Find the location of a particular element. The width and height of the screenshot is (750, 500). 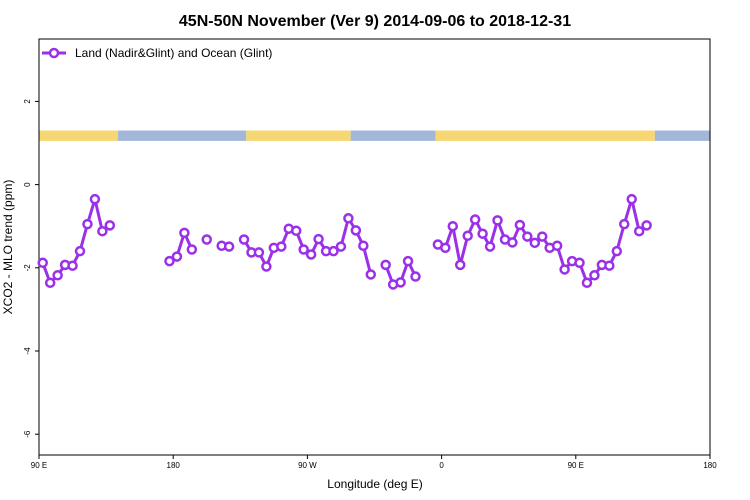

surface-type-strip is located at coordinates (374, 135).